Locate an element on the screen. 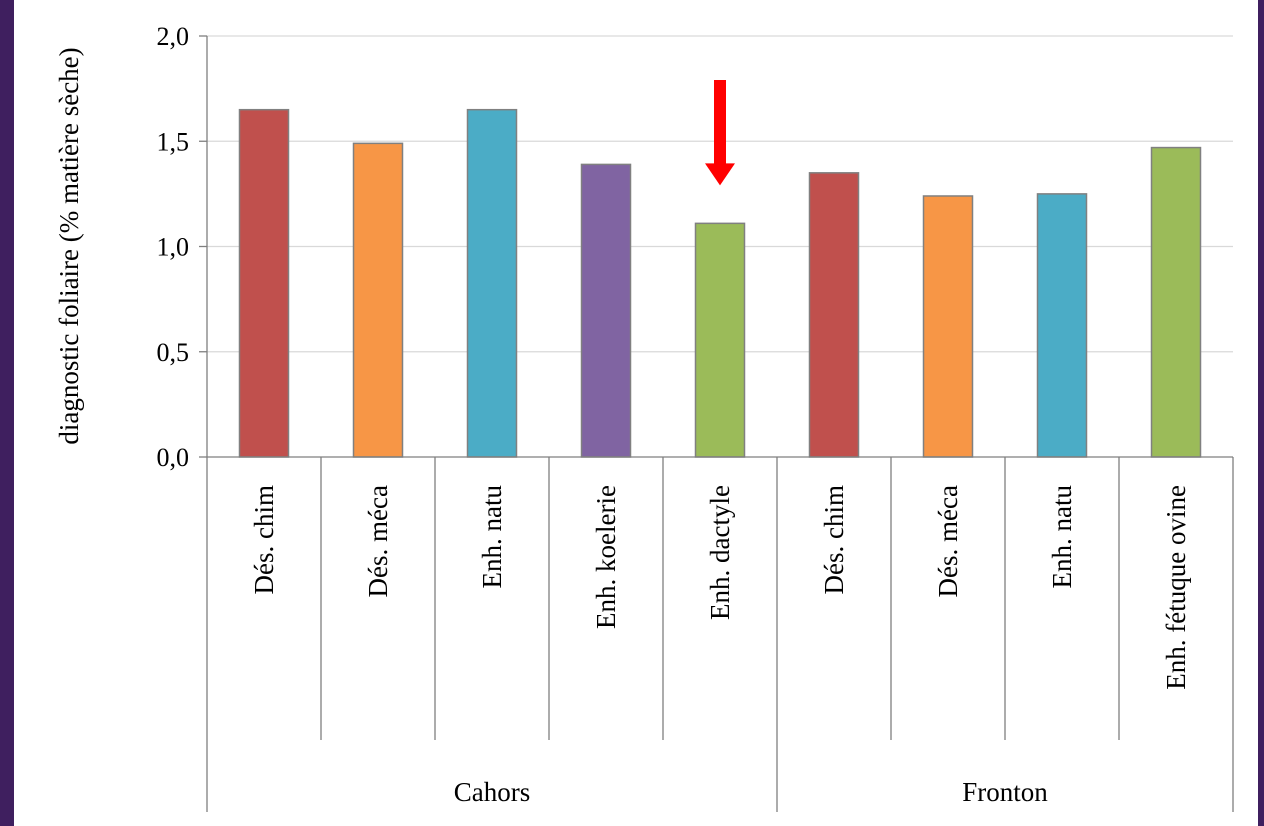 This screenshot has height=826, width=1264. group-label: Cahors is located at coordinates (492, 792).